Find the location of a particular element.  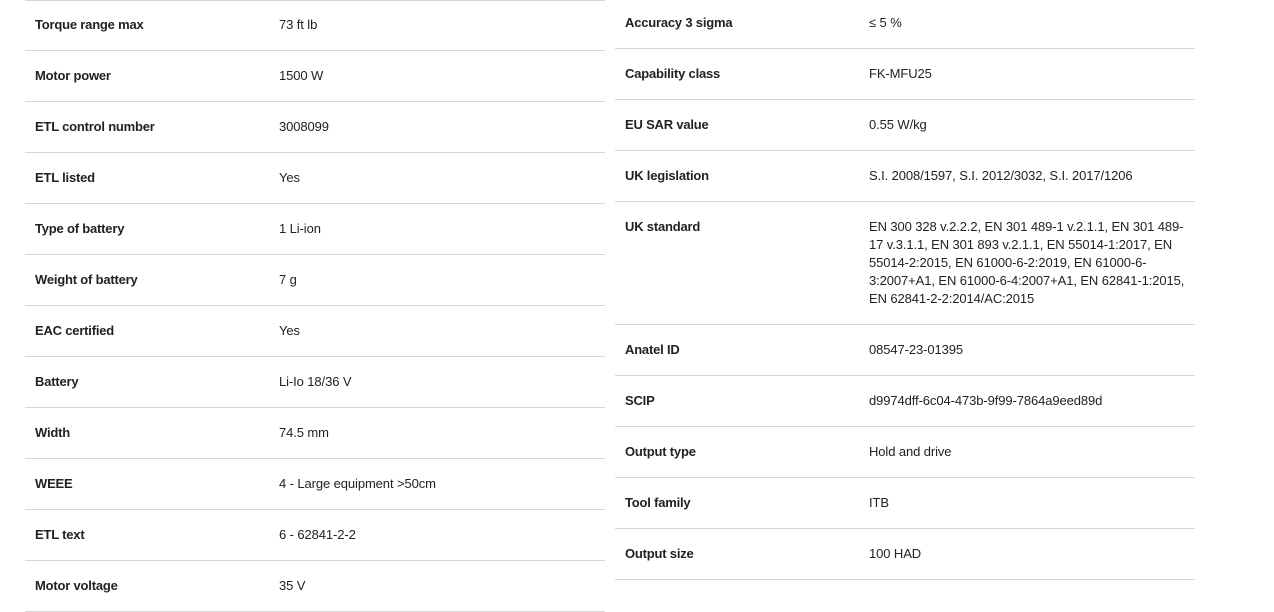

spec-value: 35 V is located at coordinates (292, 585).